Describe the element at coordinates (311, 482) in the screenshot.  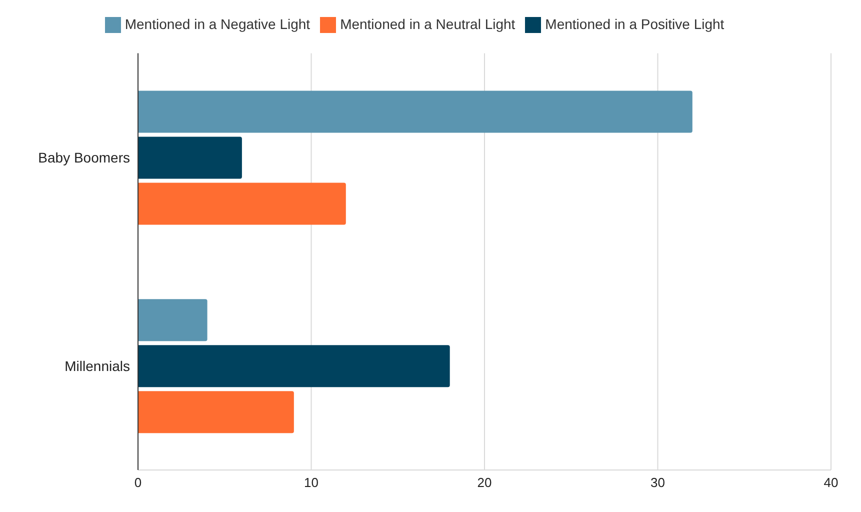
I see `x-tick-label: 10` at that location.